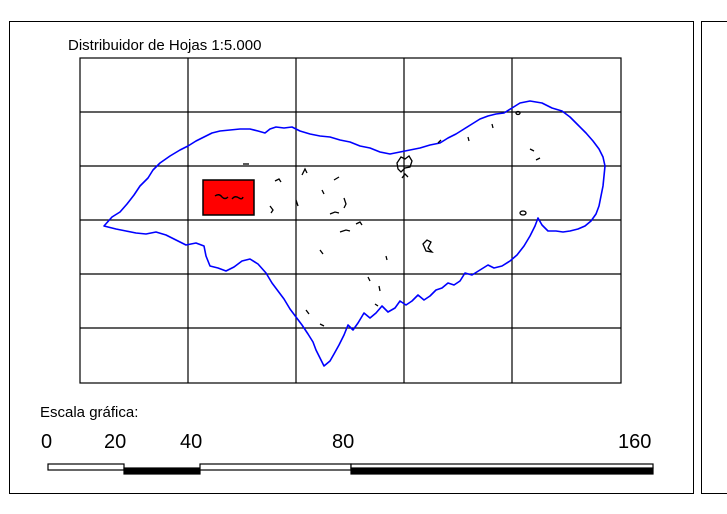 This screenshot has height=514, width=727. What do you see at coordinates (165, 45) in the screenshot?
I see `map-title: Distribuidor de Hojas 1:5.000` at bounding box center [165, 45].